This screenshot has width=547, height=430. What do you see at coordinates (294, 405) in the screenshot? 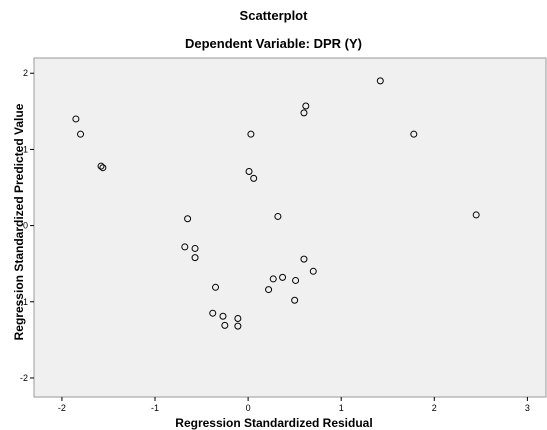
I see `x-axis: -2 -1 0 1 2 3` at bounding box center [294, 405].